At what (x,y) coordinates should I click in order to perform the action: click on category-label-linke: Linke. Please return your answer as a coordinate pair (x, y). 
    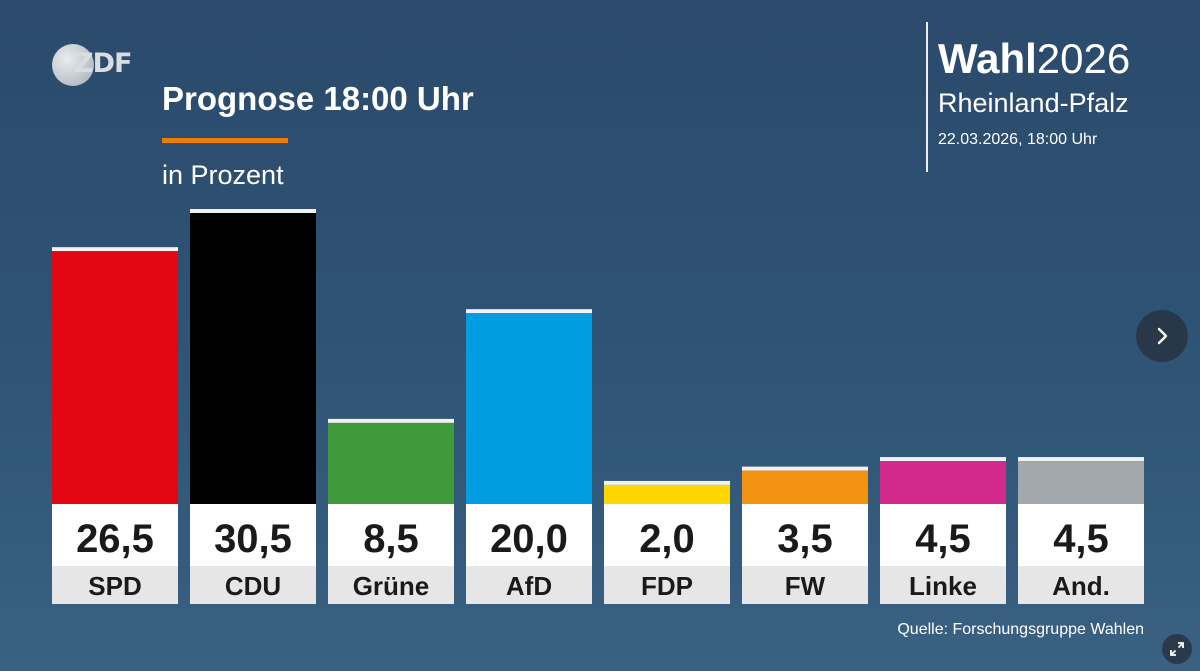
    Looking at the image, I should click on (943, 586).